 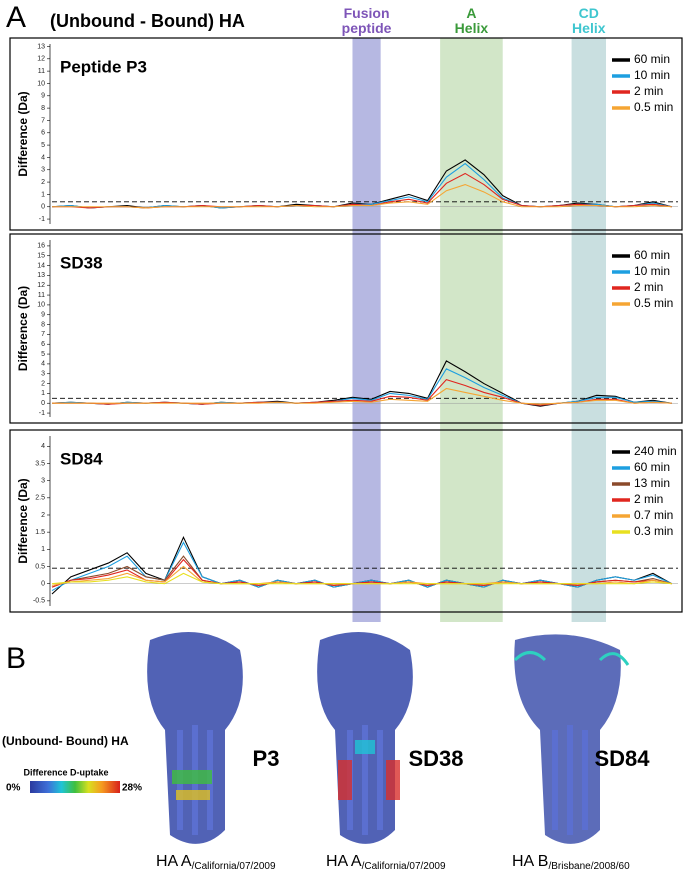 What do you see at coordinates (75, 787) in the screenshot?
I see `color-scale` at bounding box center [75, 787].